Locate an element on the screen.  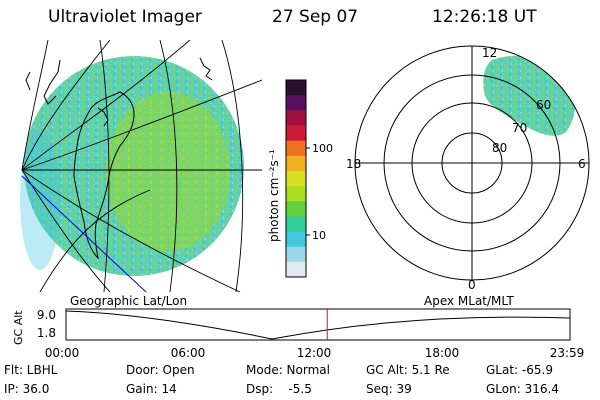
lat-label-80: 80 is located at coordinates (499, 148).